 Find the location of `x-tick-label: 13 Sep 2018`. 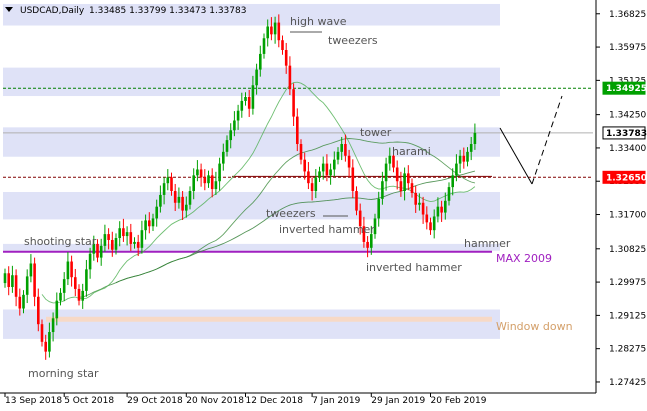

x-tick-label: 13 Sep 2018 is located at coordinates (33, 401).